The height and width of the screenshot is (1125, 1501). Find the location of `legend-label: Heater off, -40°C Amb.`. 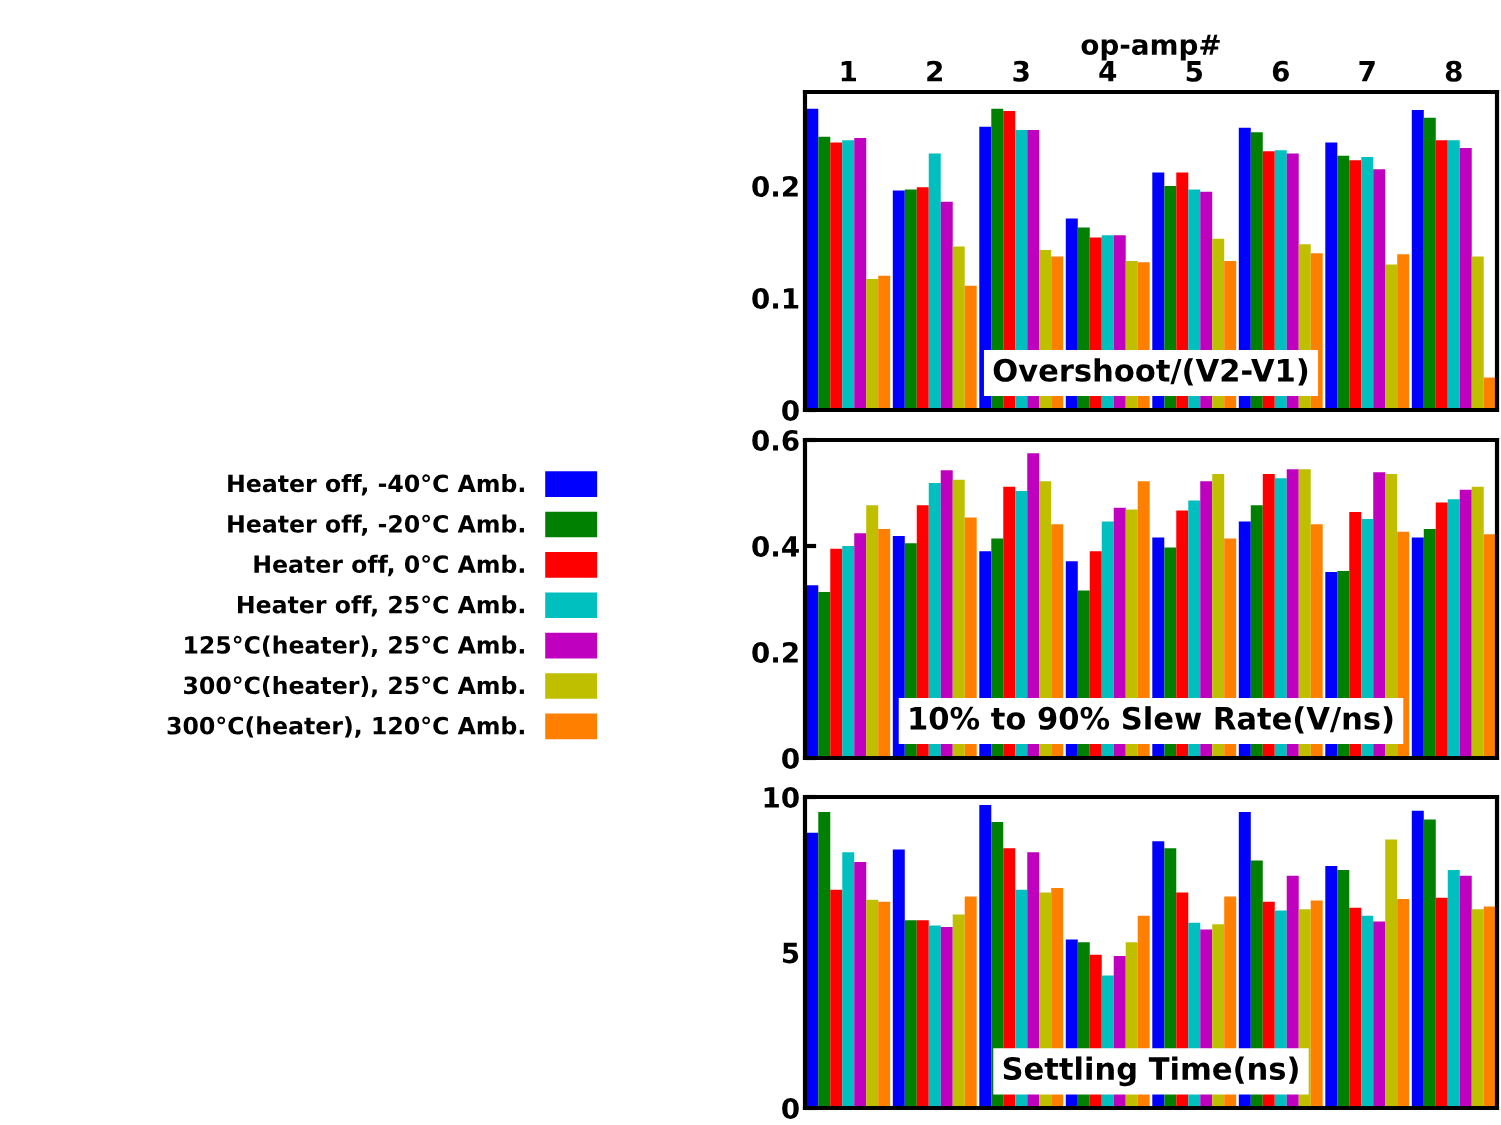

legend-label: Heater off, -40°C Amb. is located at coordinates (376, 485).